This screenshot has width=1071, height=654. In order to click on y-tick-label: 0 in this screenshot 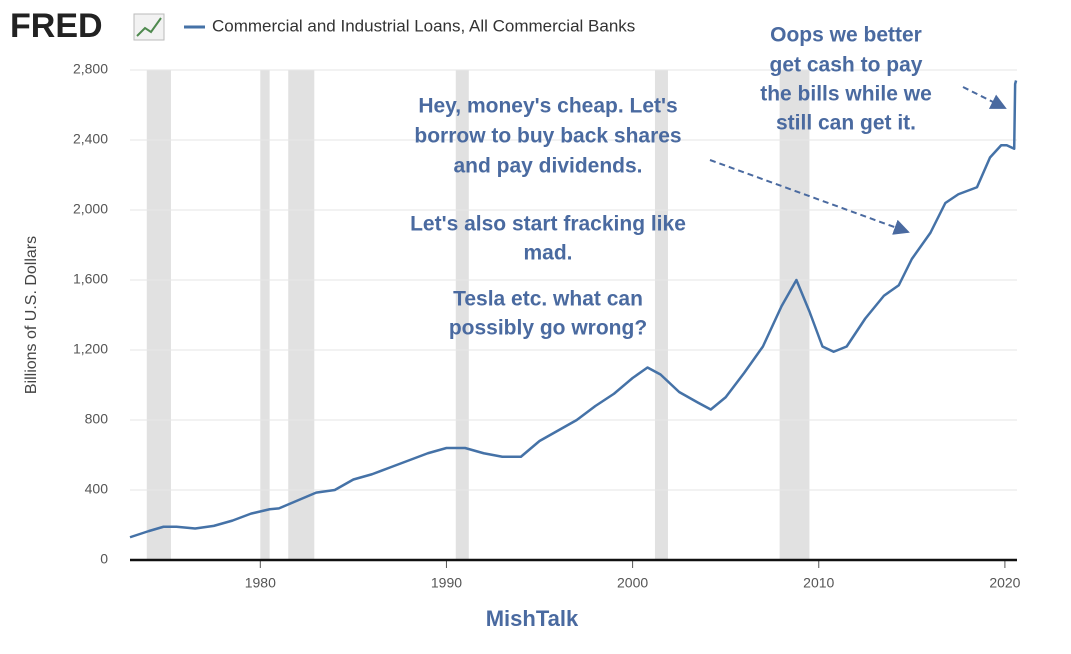, I will do `click(104, 559)`.